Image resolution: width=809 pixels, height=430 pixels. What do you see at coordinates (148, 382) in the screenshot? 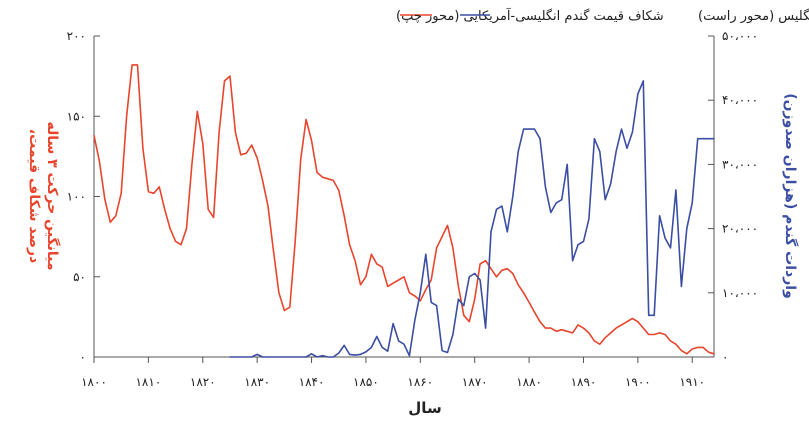
I see `x-tick-label: ۱۸۱۰` at bounding box center [148, 382].